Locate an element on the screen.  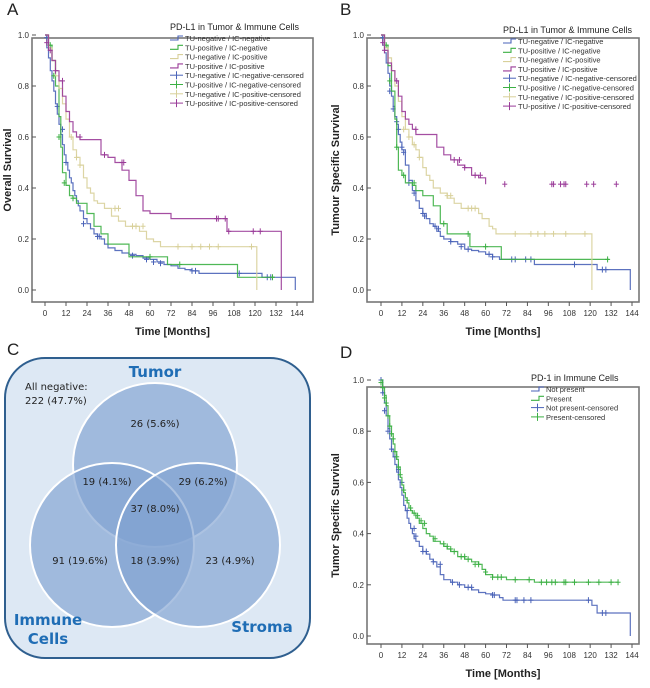
venn-set-label-immune-2: Cells is located at coordinates (48, 639).